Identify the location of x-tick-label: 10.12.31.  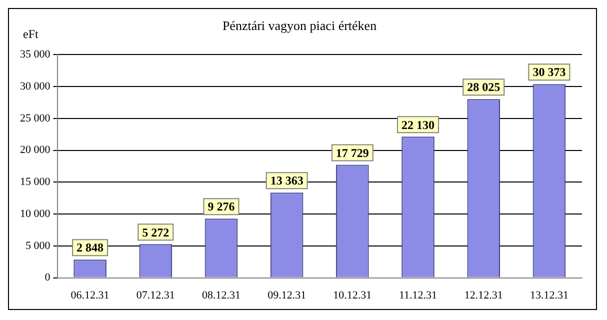
(352, 295).